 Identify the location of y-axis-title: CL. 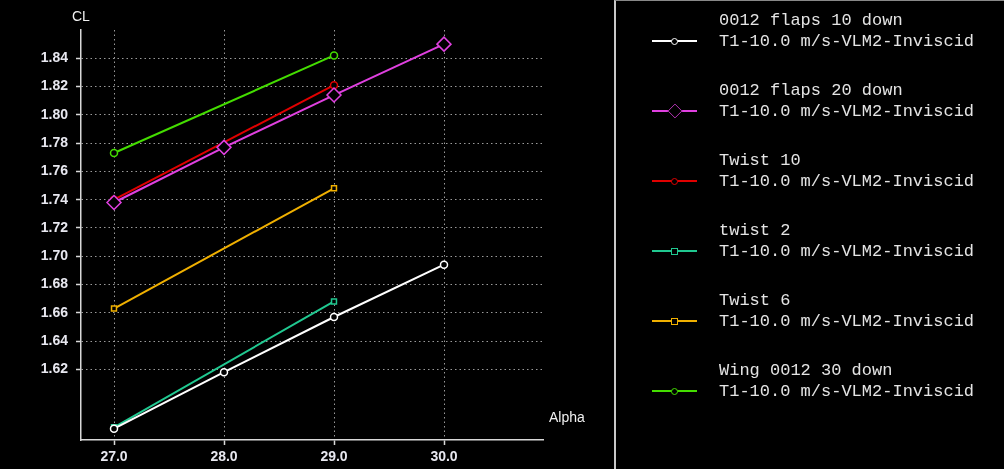
(81, 15).